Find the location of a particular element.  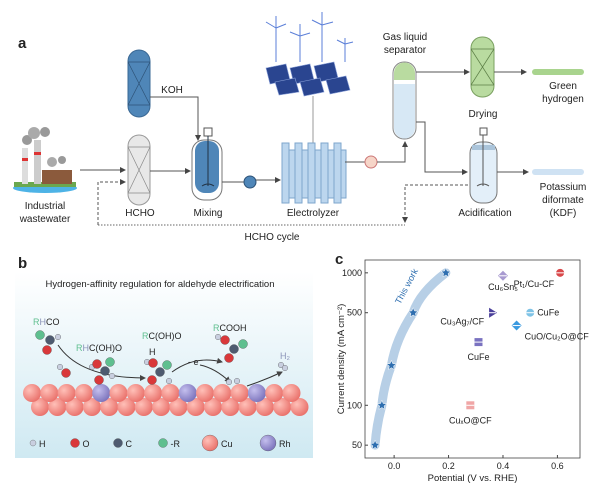

svg-text: RHCO is located at coordinates (46, 322).